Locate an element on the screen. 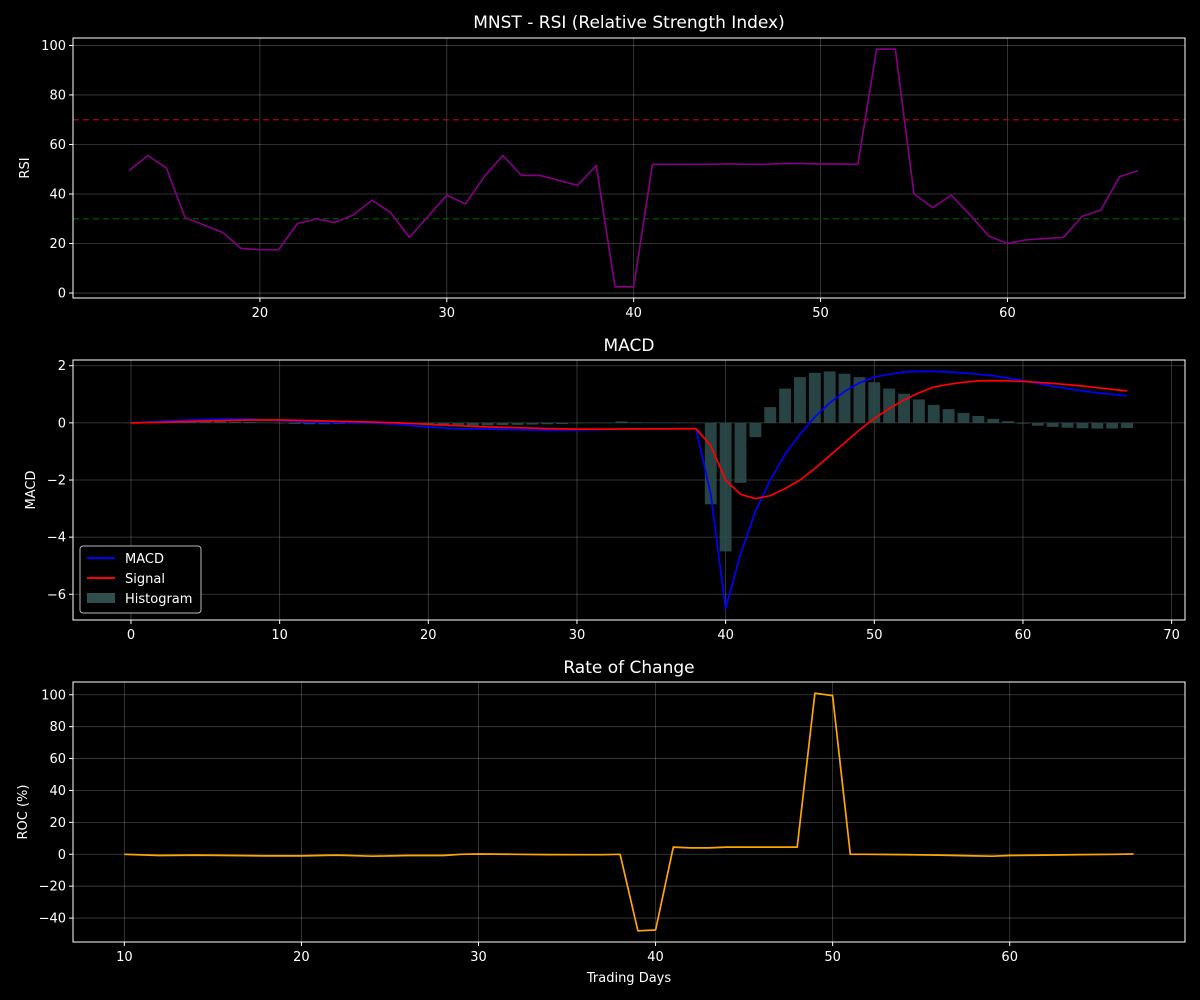 This screenshot has height=1000, width=1200. roc-x-ticks: 10 20 30 40 50 60 is located at coordinates (567, 953).